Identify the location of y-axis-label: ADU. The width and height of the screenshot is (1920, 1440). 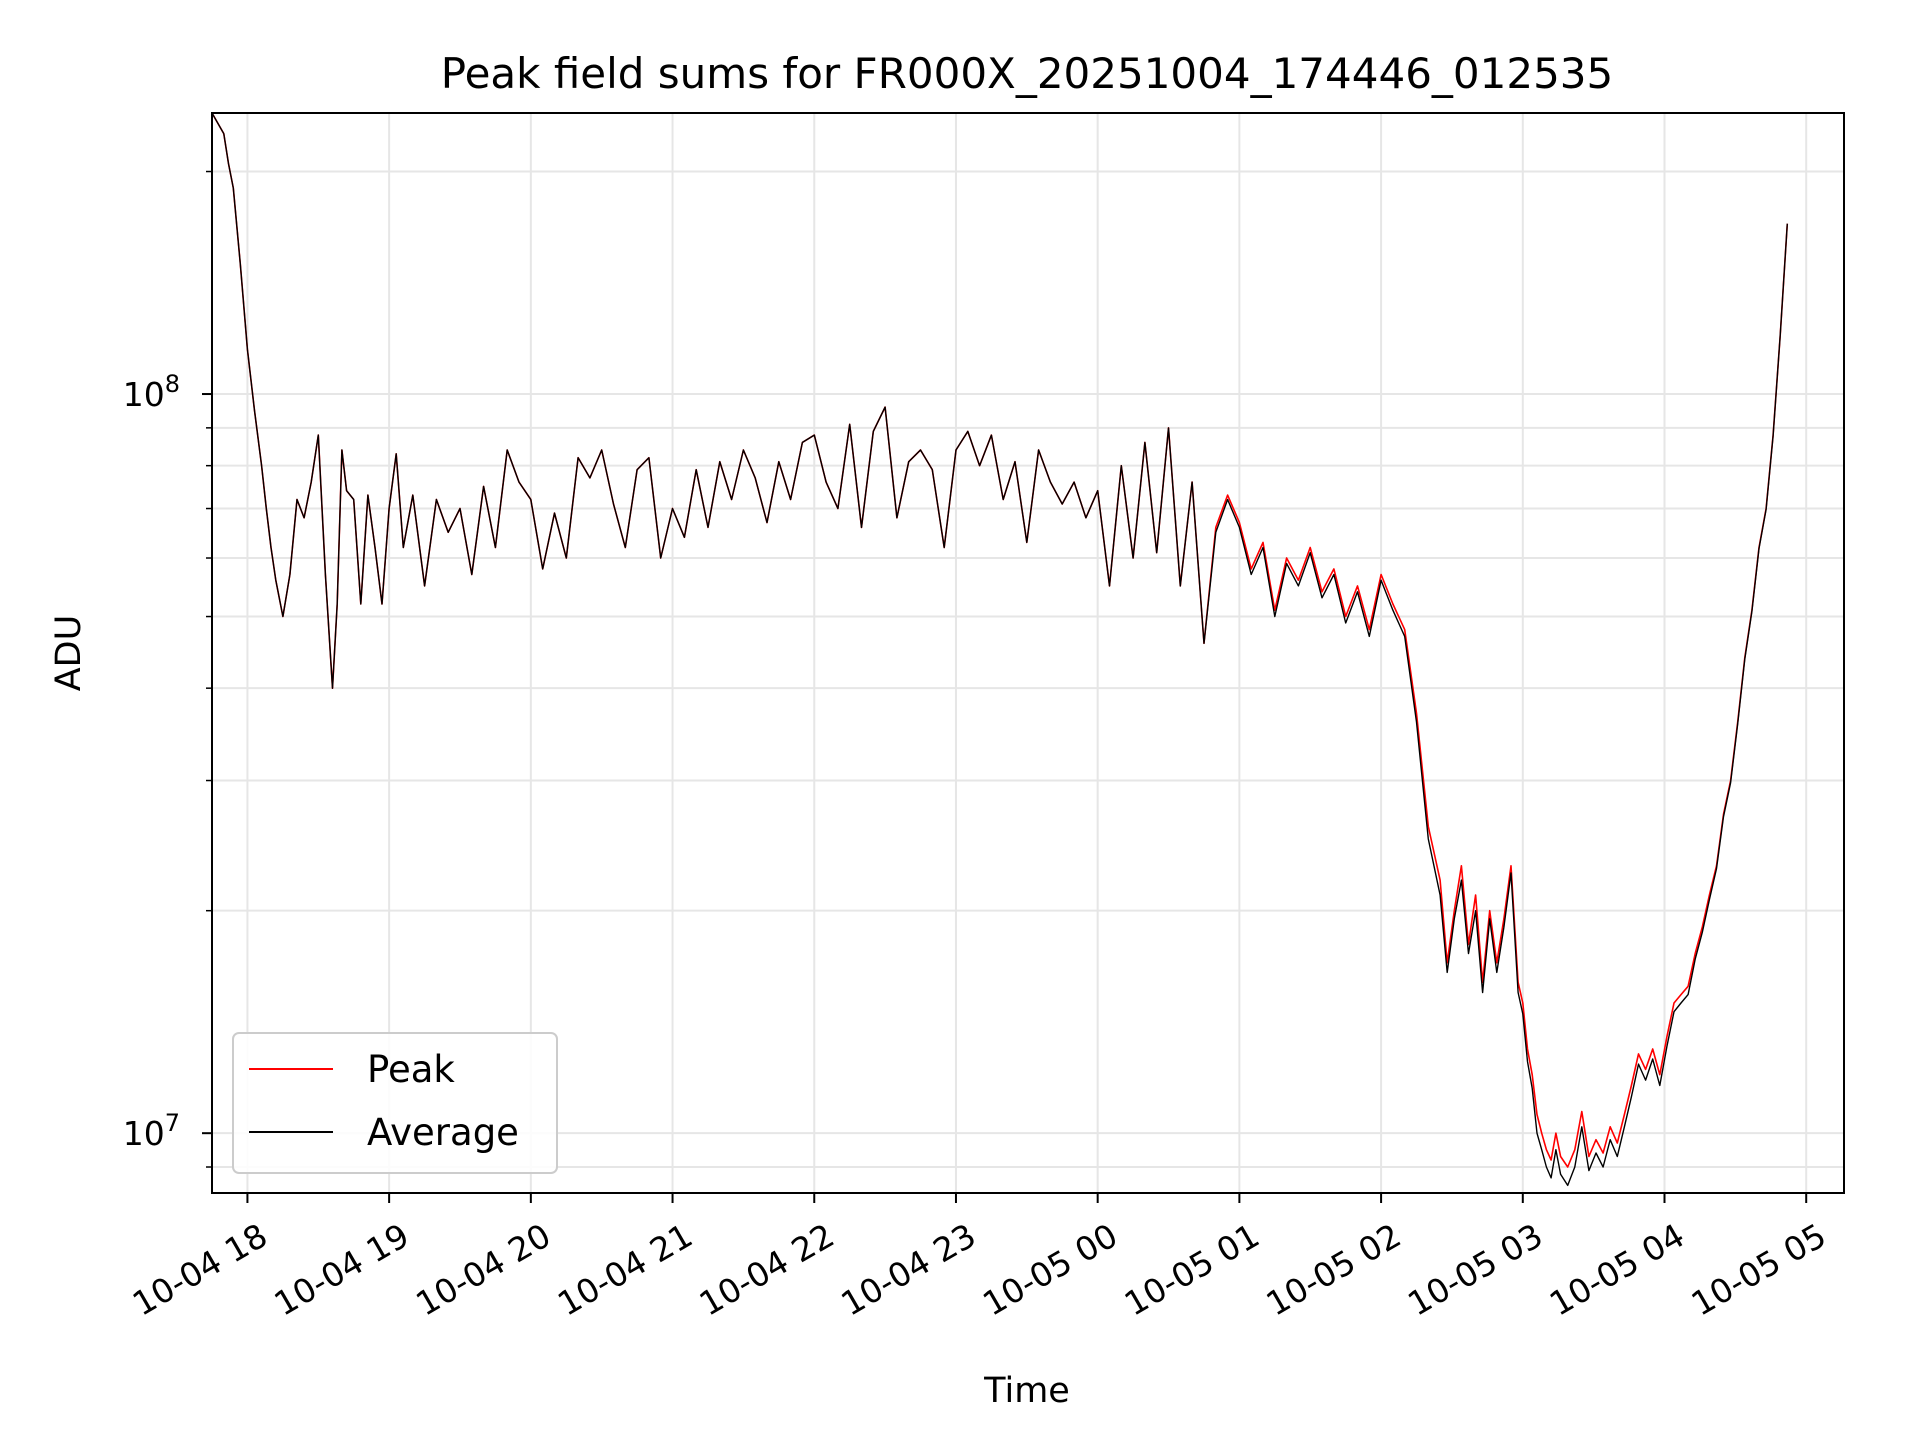
(69, 653).